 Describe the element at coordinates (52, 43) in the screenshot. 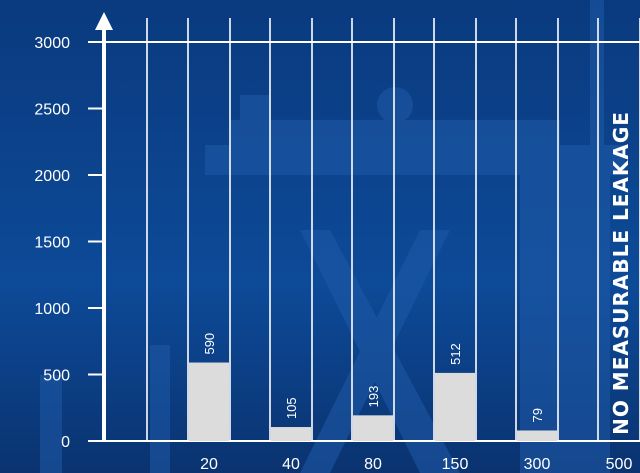

I see `y-tick-label-3000: 3000` at that location.